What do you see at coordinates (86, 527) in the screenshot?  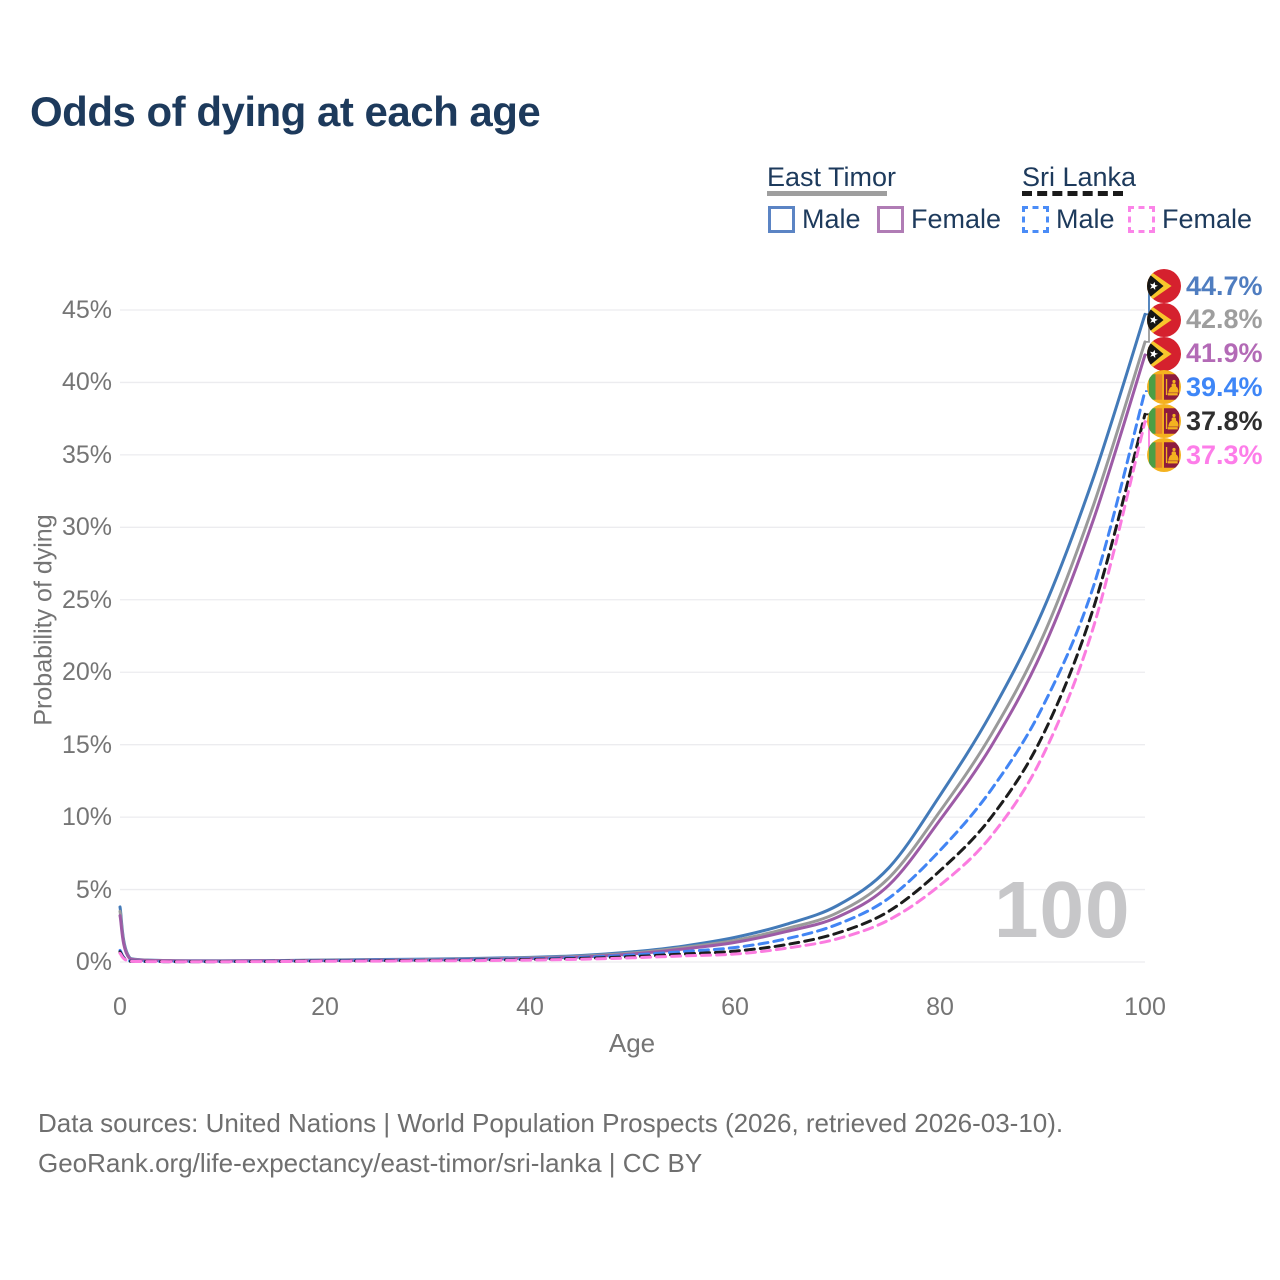 I see `y-tick-label: 30%` at bounding box center [86, 527].